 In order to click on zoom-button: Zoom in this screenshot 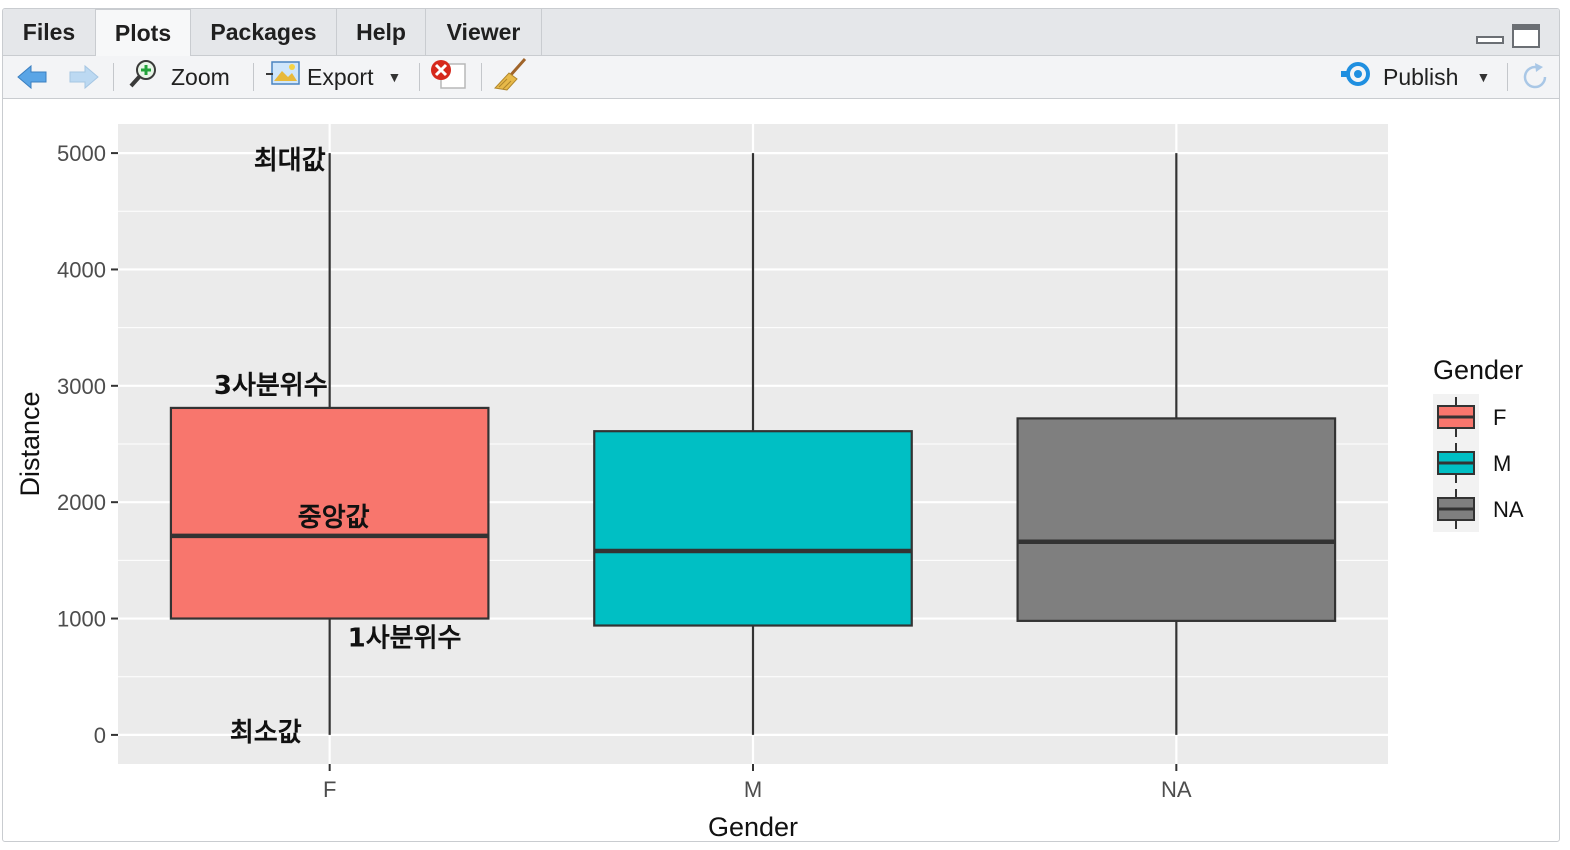, I will do `click(178, 77)`.